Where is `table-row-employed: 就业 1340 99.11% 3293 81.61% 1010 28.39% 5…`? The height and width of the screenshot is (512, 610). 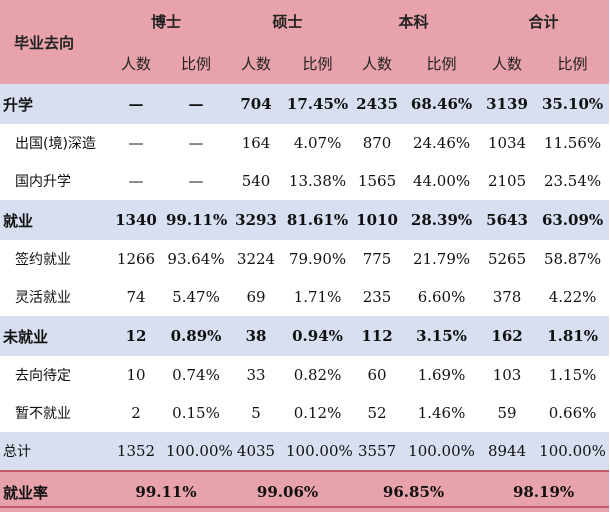 table-row-employed: 就业 1340 99.11% 3293 81.61% 1010 28.39% 5… is located at coordinates (305, 220).